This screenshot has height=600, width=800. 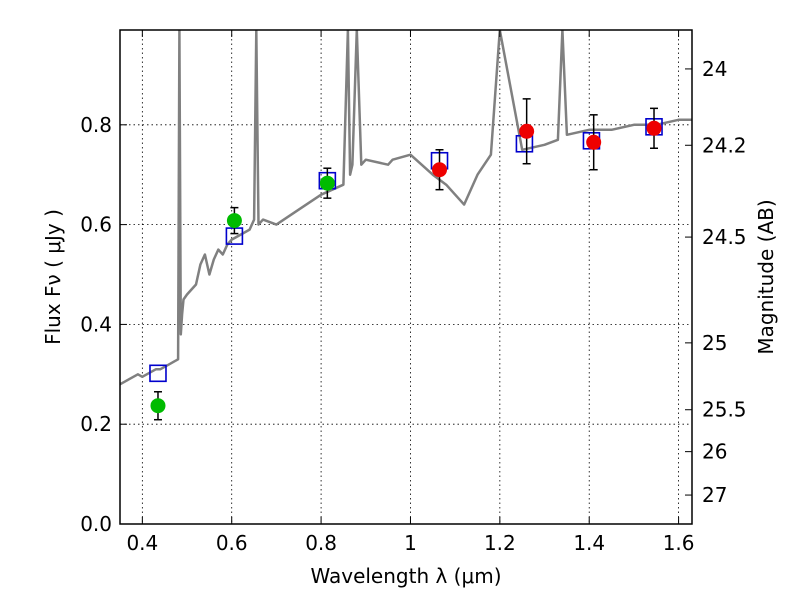 What do you see at coordinates (321, 543) in the screenshot?
I see `x-tick-label: 0.8` at bounding box center [321, 543].